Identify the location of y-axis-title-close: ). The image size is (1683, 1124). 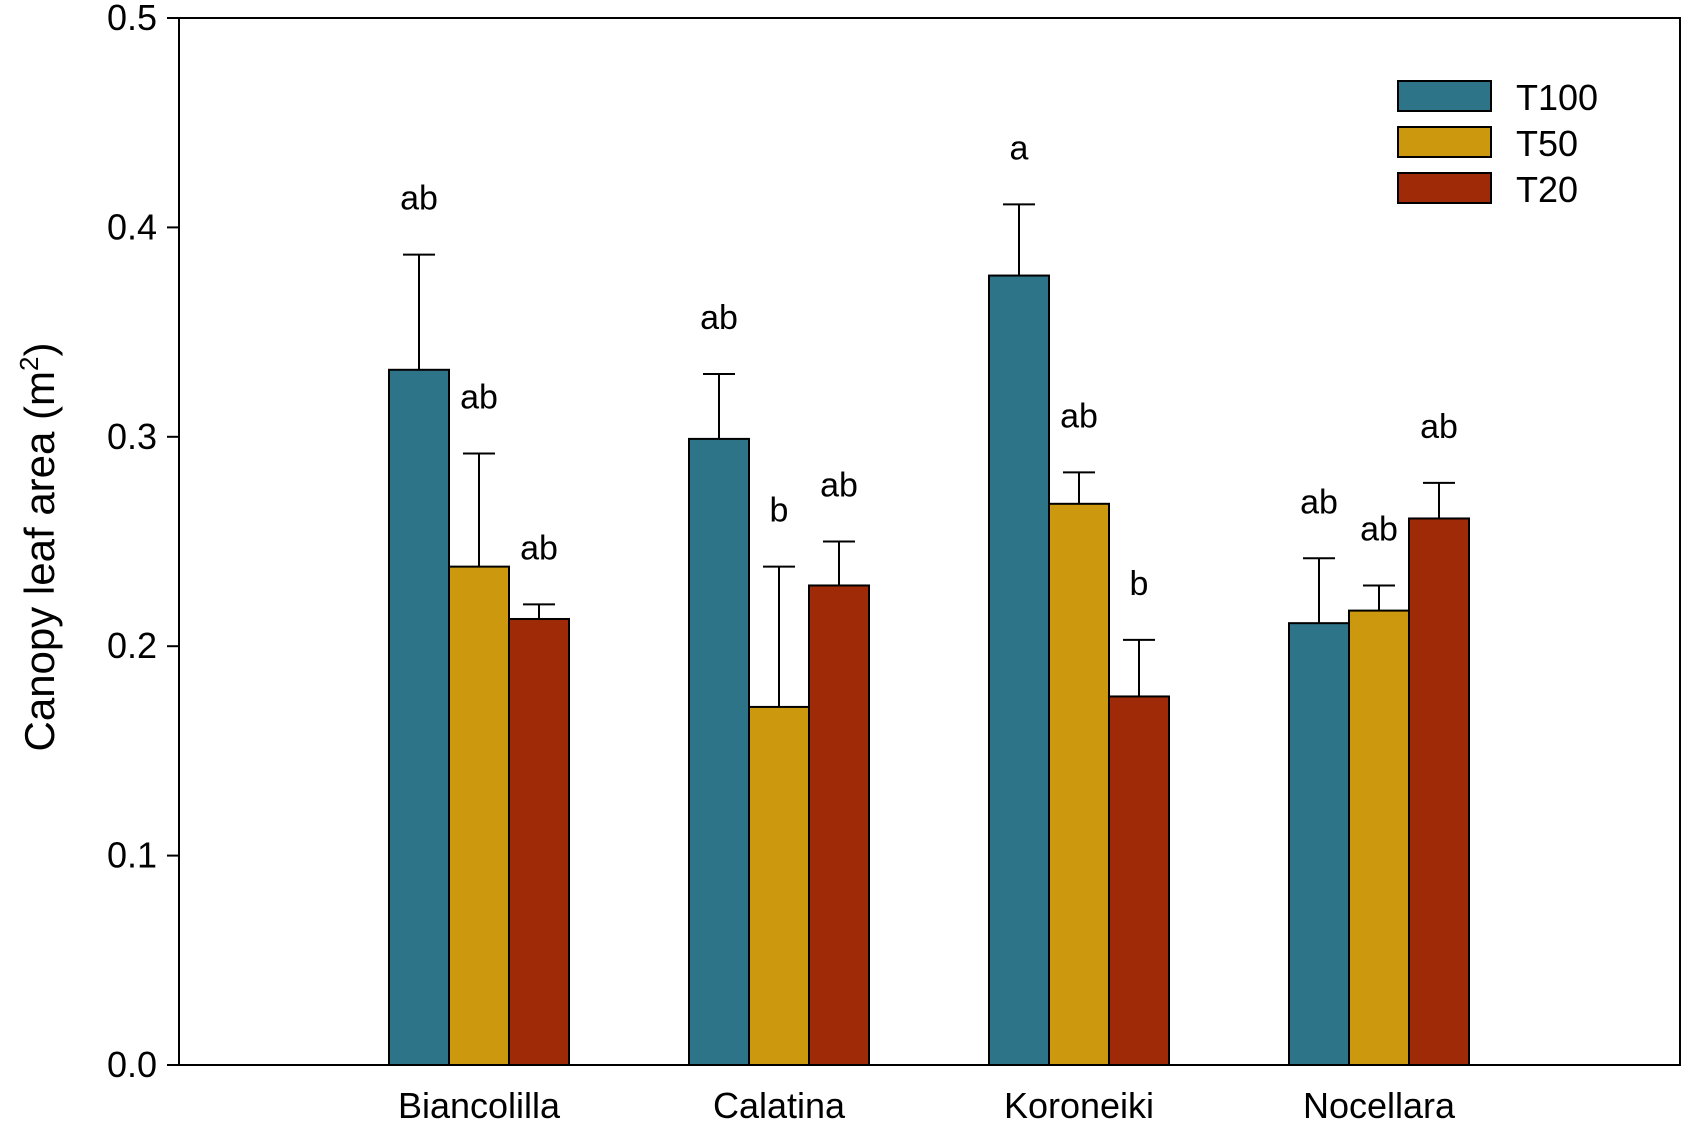
(39, 350).